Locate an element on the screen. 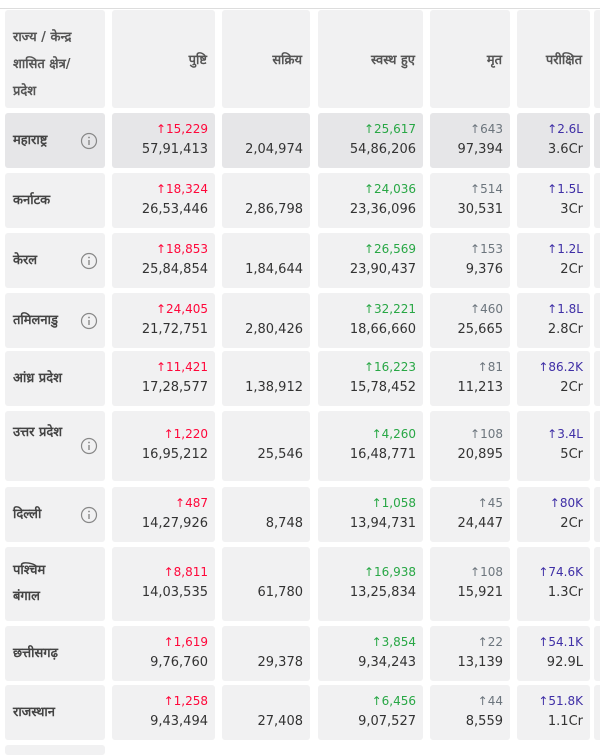  data-cell: ↑514 30,531 is located at coordinates (470, 200).